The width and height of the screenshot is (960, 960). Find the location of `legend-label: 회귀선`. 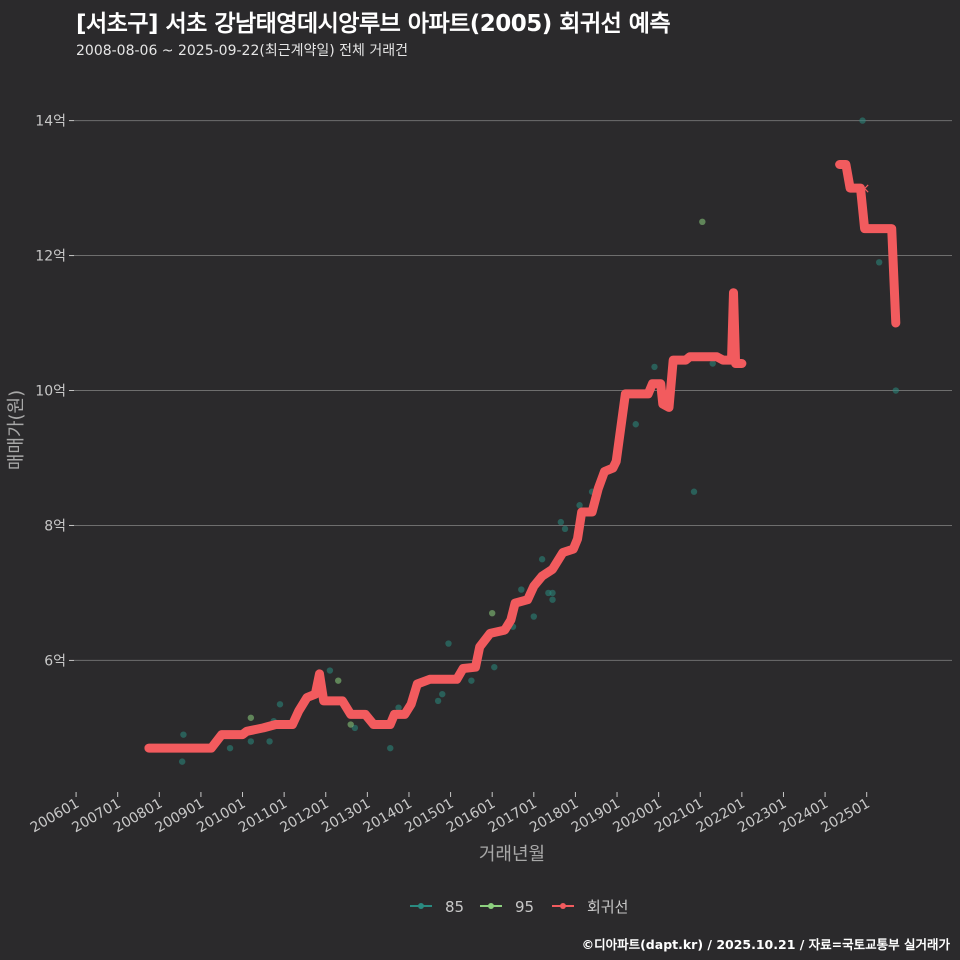

legend-label: 회귀선 is located at coordinates (607, 907).